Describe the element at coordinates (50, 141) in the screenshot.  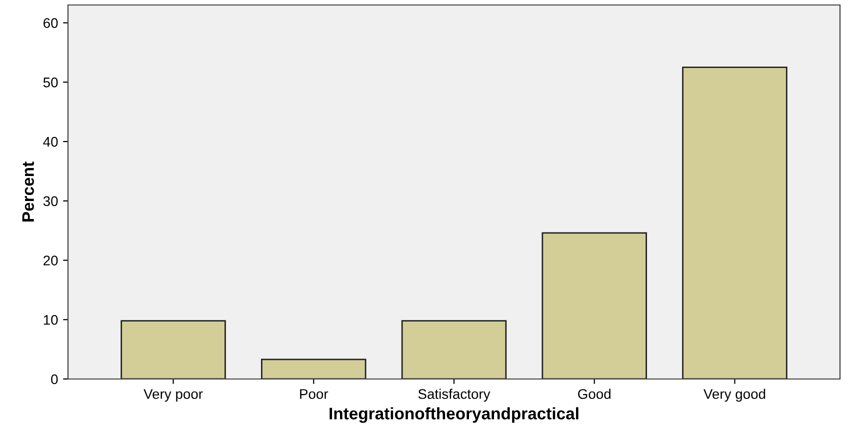
I see `y-tick-label: 40` at that location.